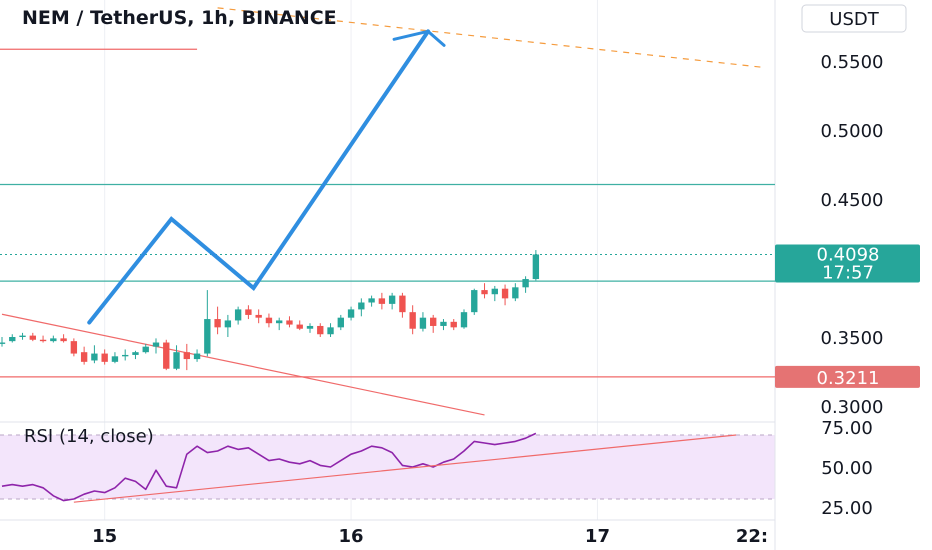  I want to click on rsi-trend-line, so click(405, 468).